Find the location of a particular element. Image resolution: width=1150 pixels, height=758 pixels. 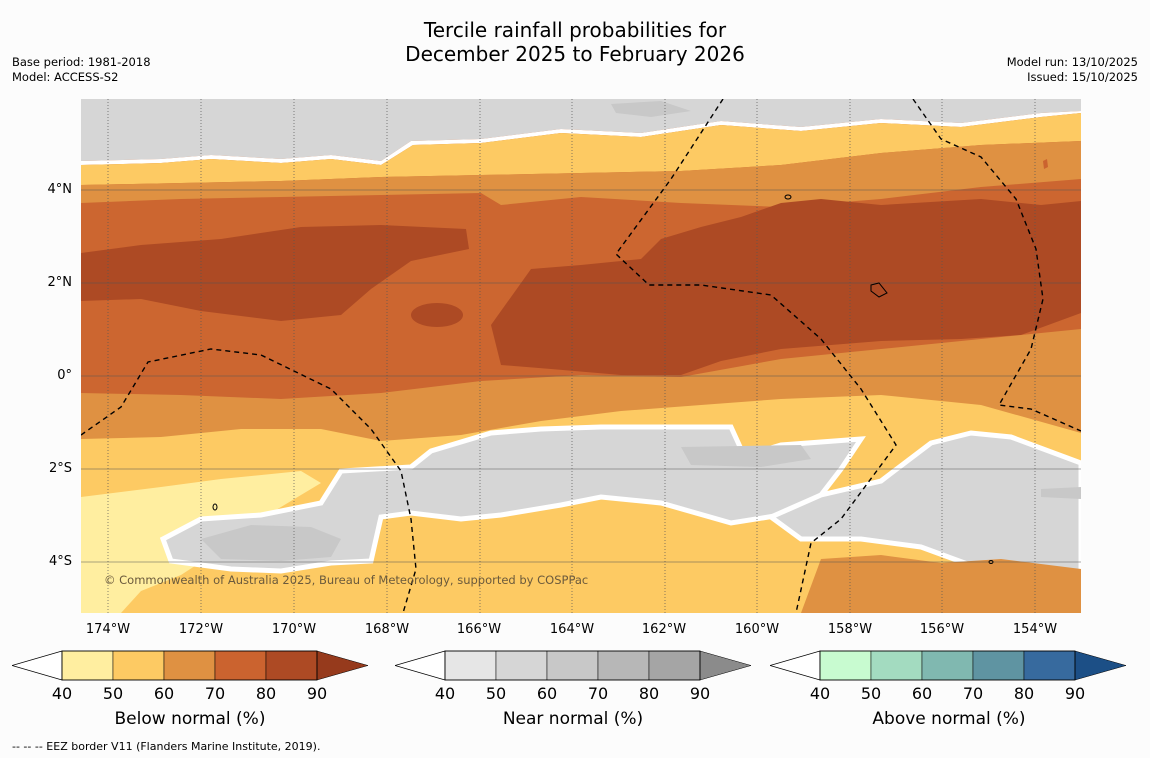

model-run-date: Model run: 13/10/2025 is located at coordinates (1072, 62).